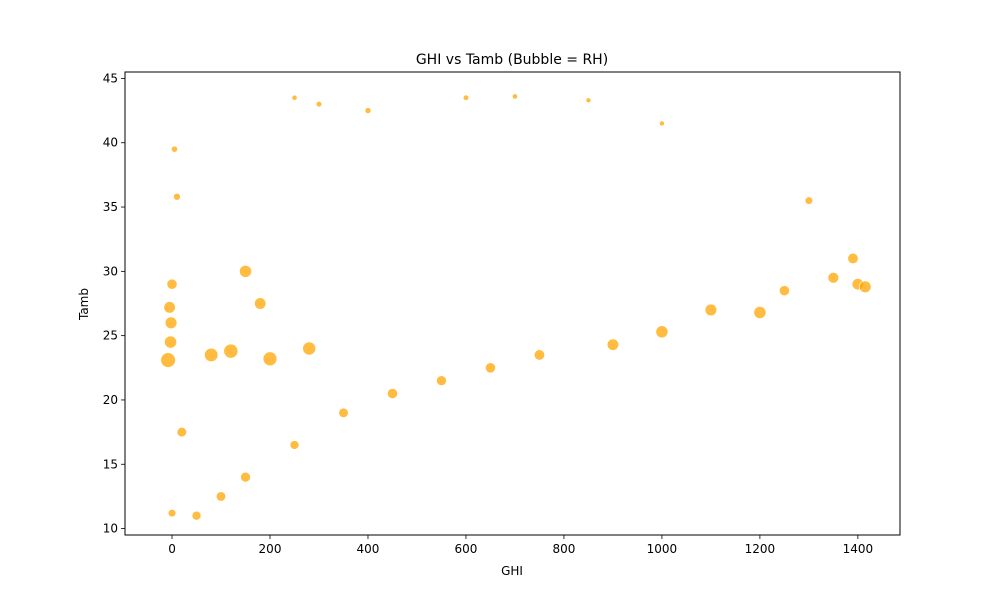  I want to click on x-axis-label: GHI, so click(512, 571).